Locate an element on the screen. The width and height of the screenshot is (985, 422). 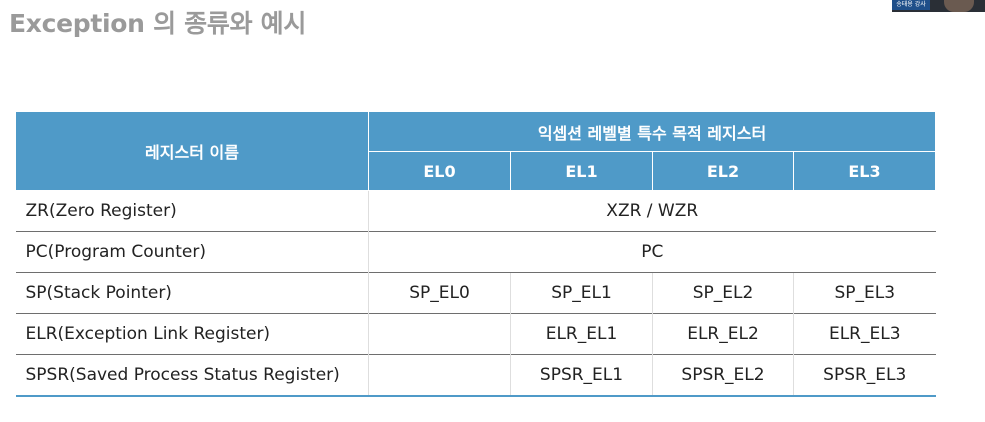
register-value: SP_EL0 is located at coordinates (439, 293).